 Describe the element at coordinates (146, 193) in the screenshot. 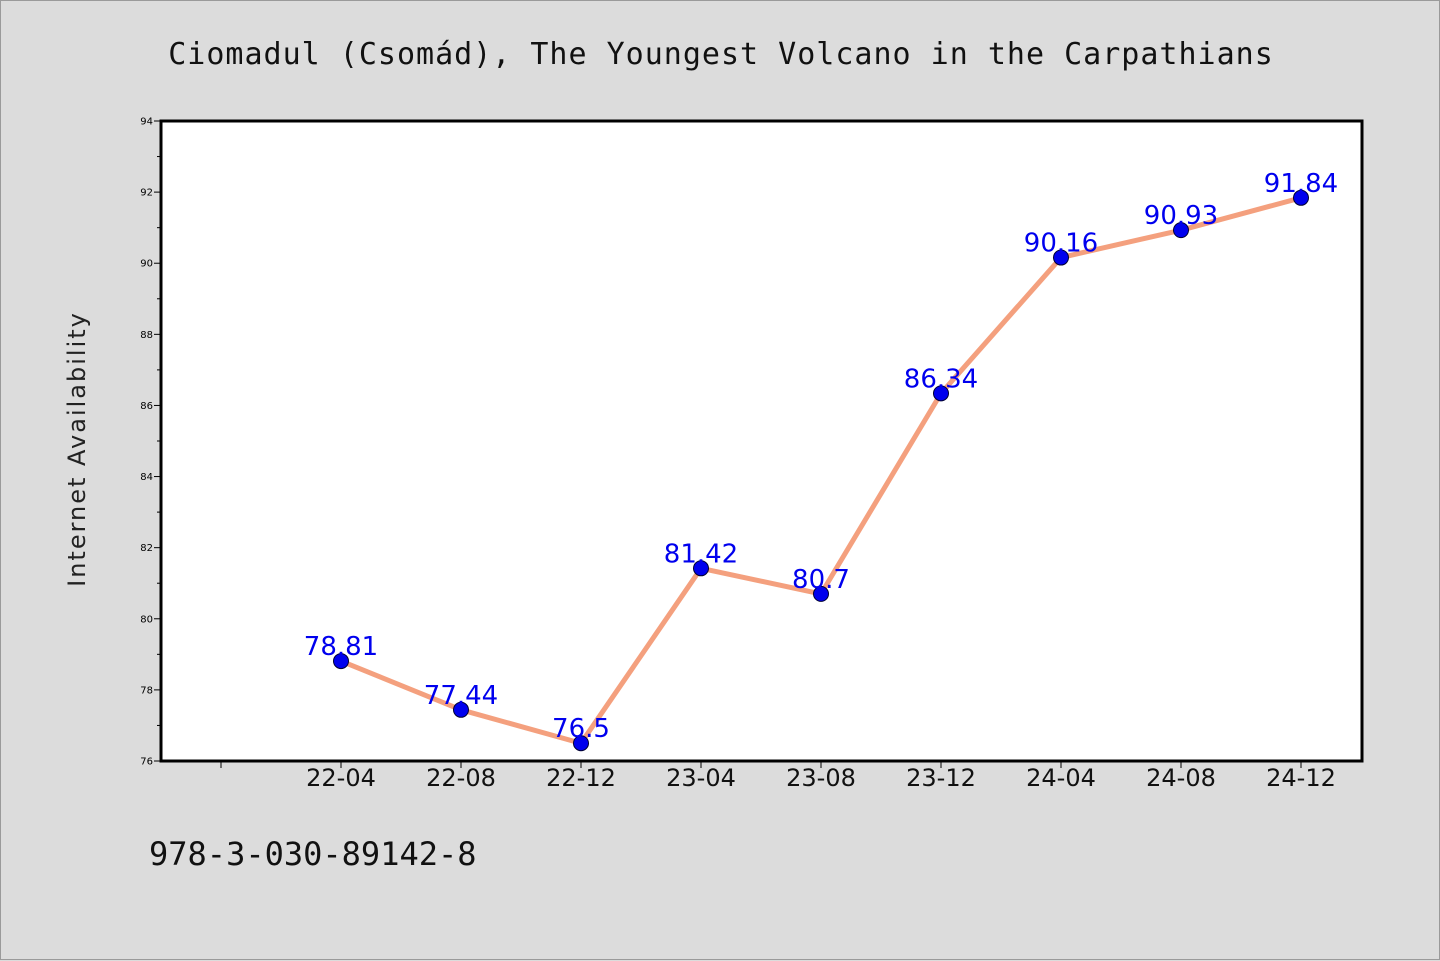

I see `y-tick-label: 92` at that location.